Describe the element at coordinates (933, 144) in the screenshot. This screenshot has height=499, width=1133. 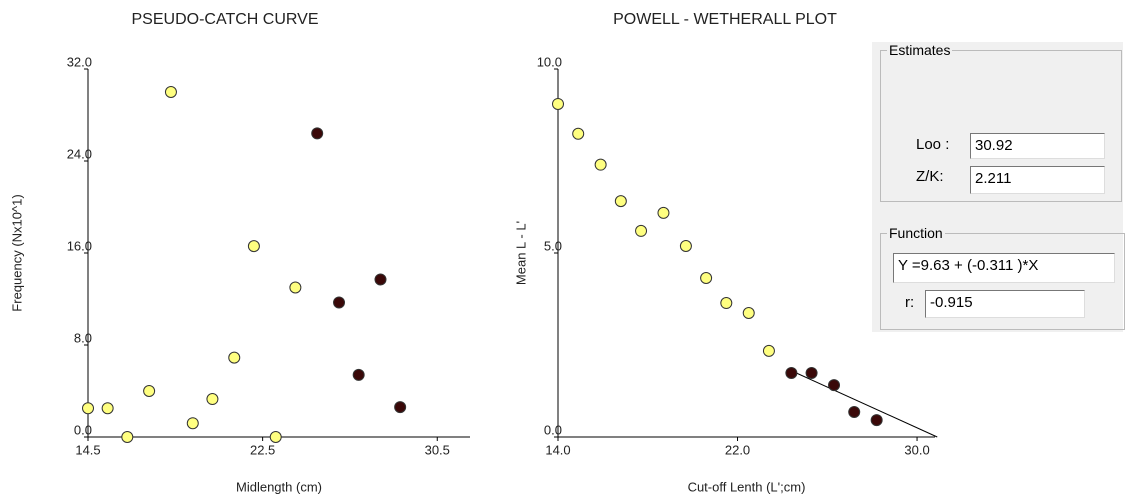
I see `loo-label: Loo :` at that location.